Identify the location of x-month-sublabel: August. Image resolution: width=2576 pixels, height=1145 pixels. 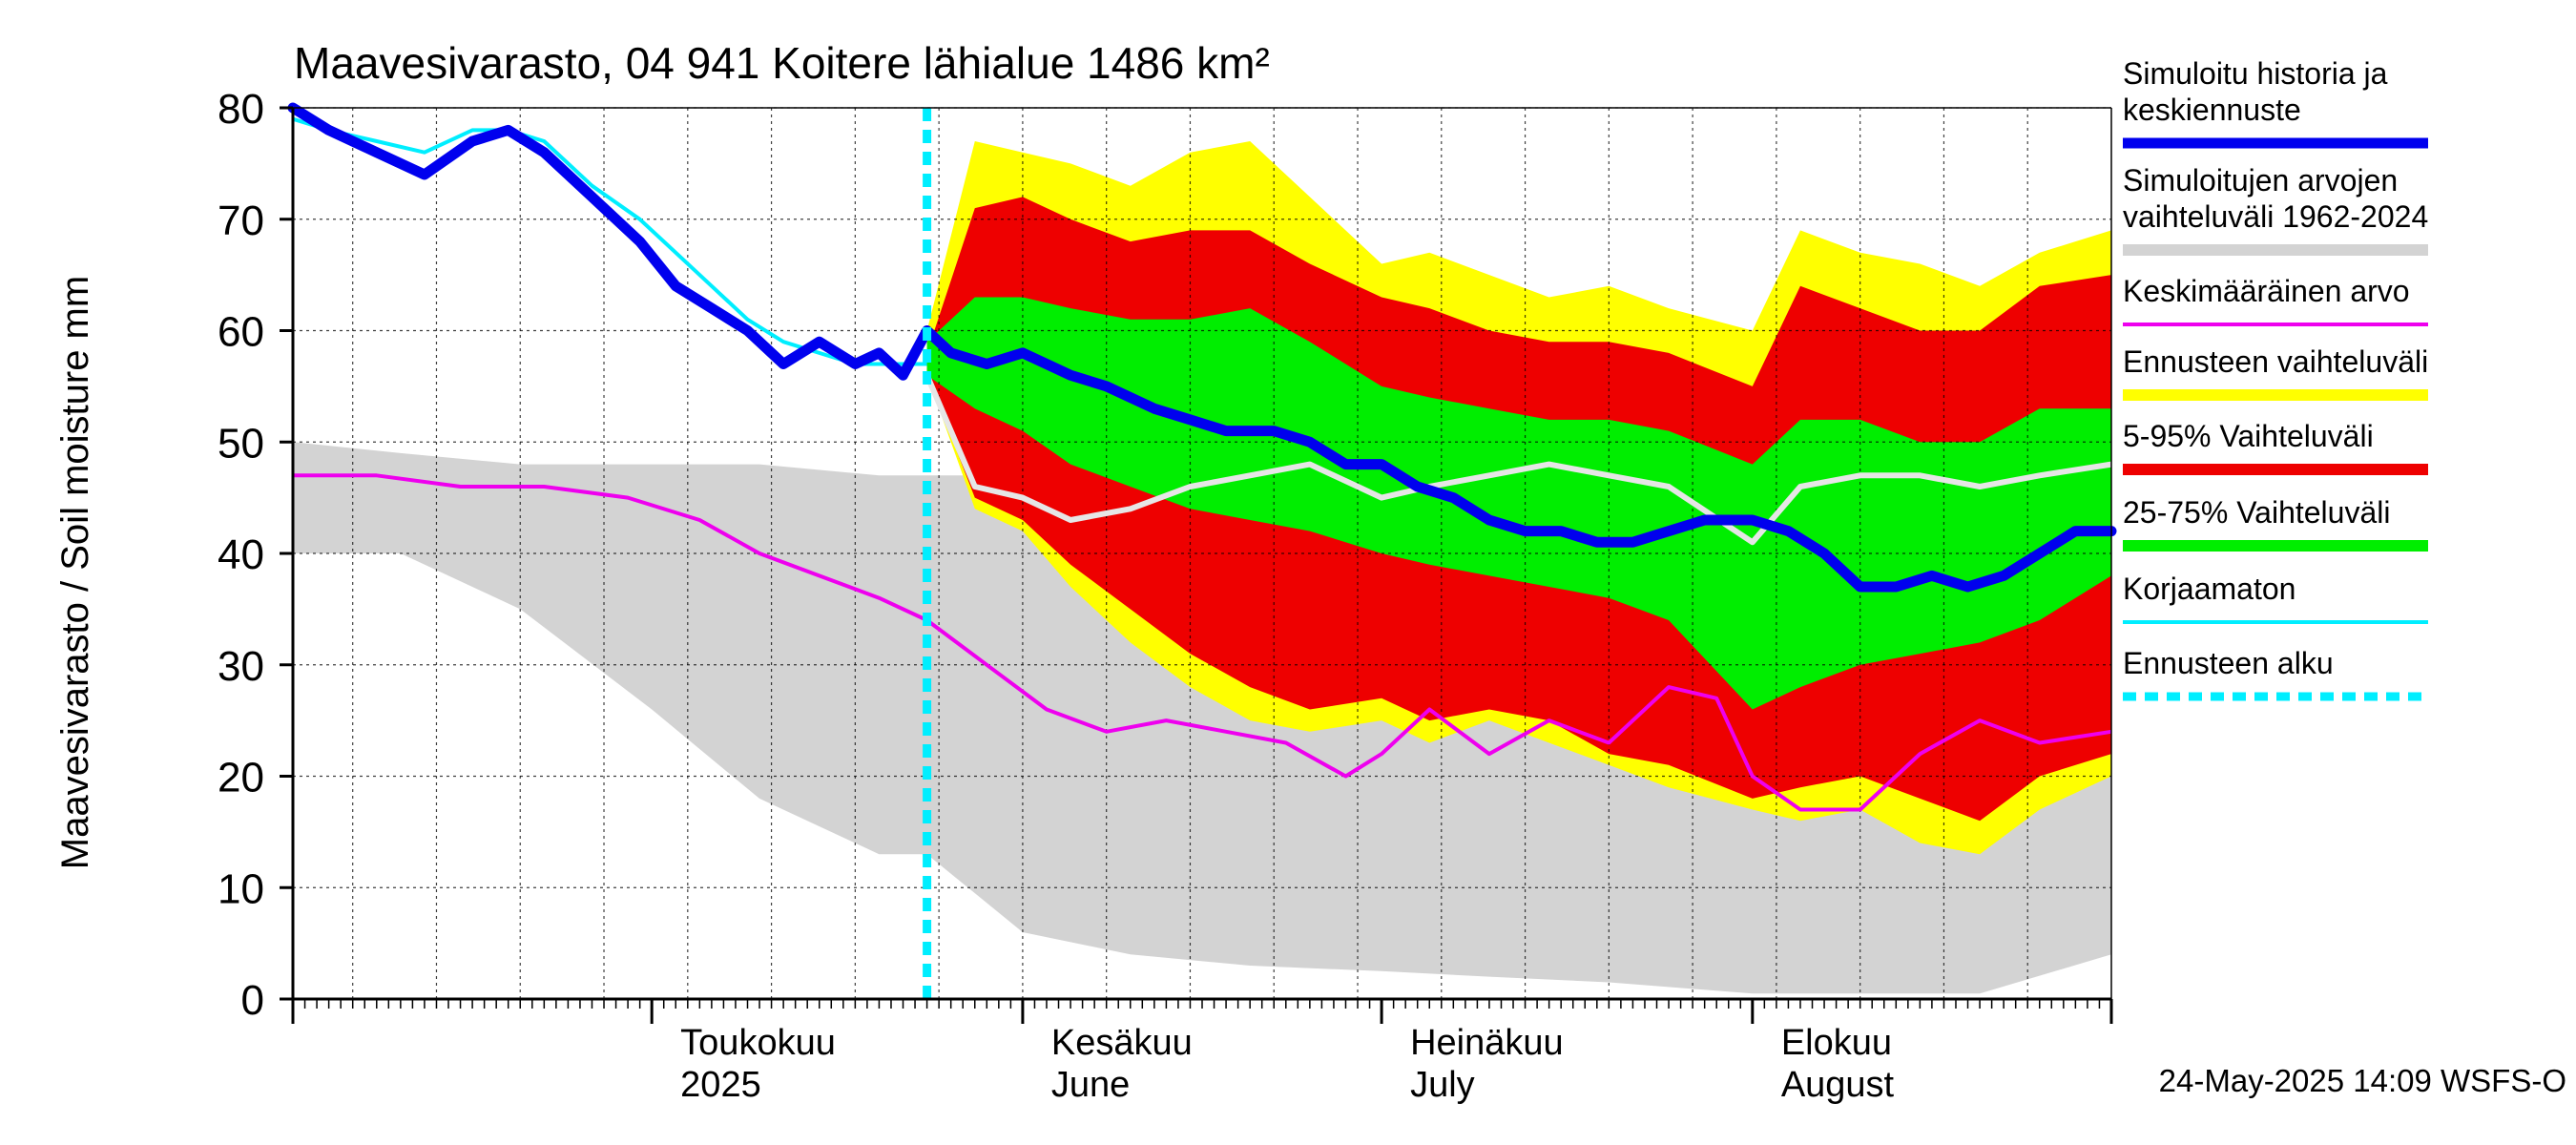
(1838, 1085).